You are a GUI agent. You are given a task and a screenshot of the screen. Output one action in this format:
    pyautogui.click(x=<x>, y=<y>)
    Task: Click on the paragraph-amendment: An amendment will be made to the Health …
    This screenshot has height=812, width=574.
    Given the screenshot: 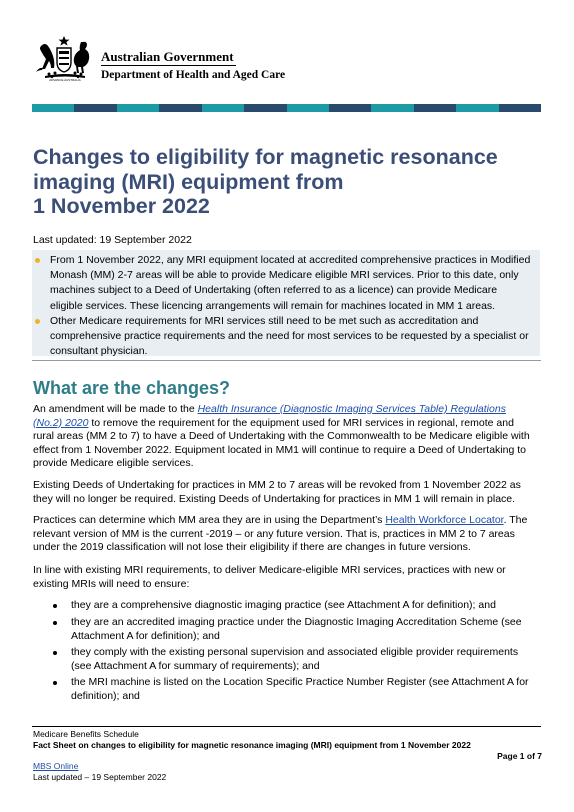 What is the action you would take?
    pyautogui.click(x=290, y=437)
    